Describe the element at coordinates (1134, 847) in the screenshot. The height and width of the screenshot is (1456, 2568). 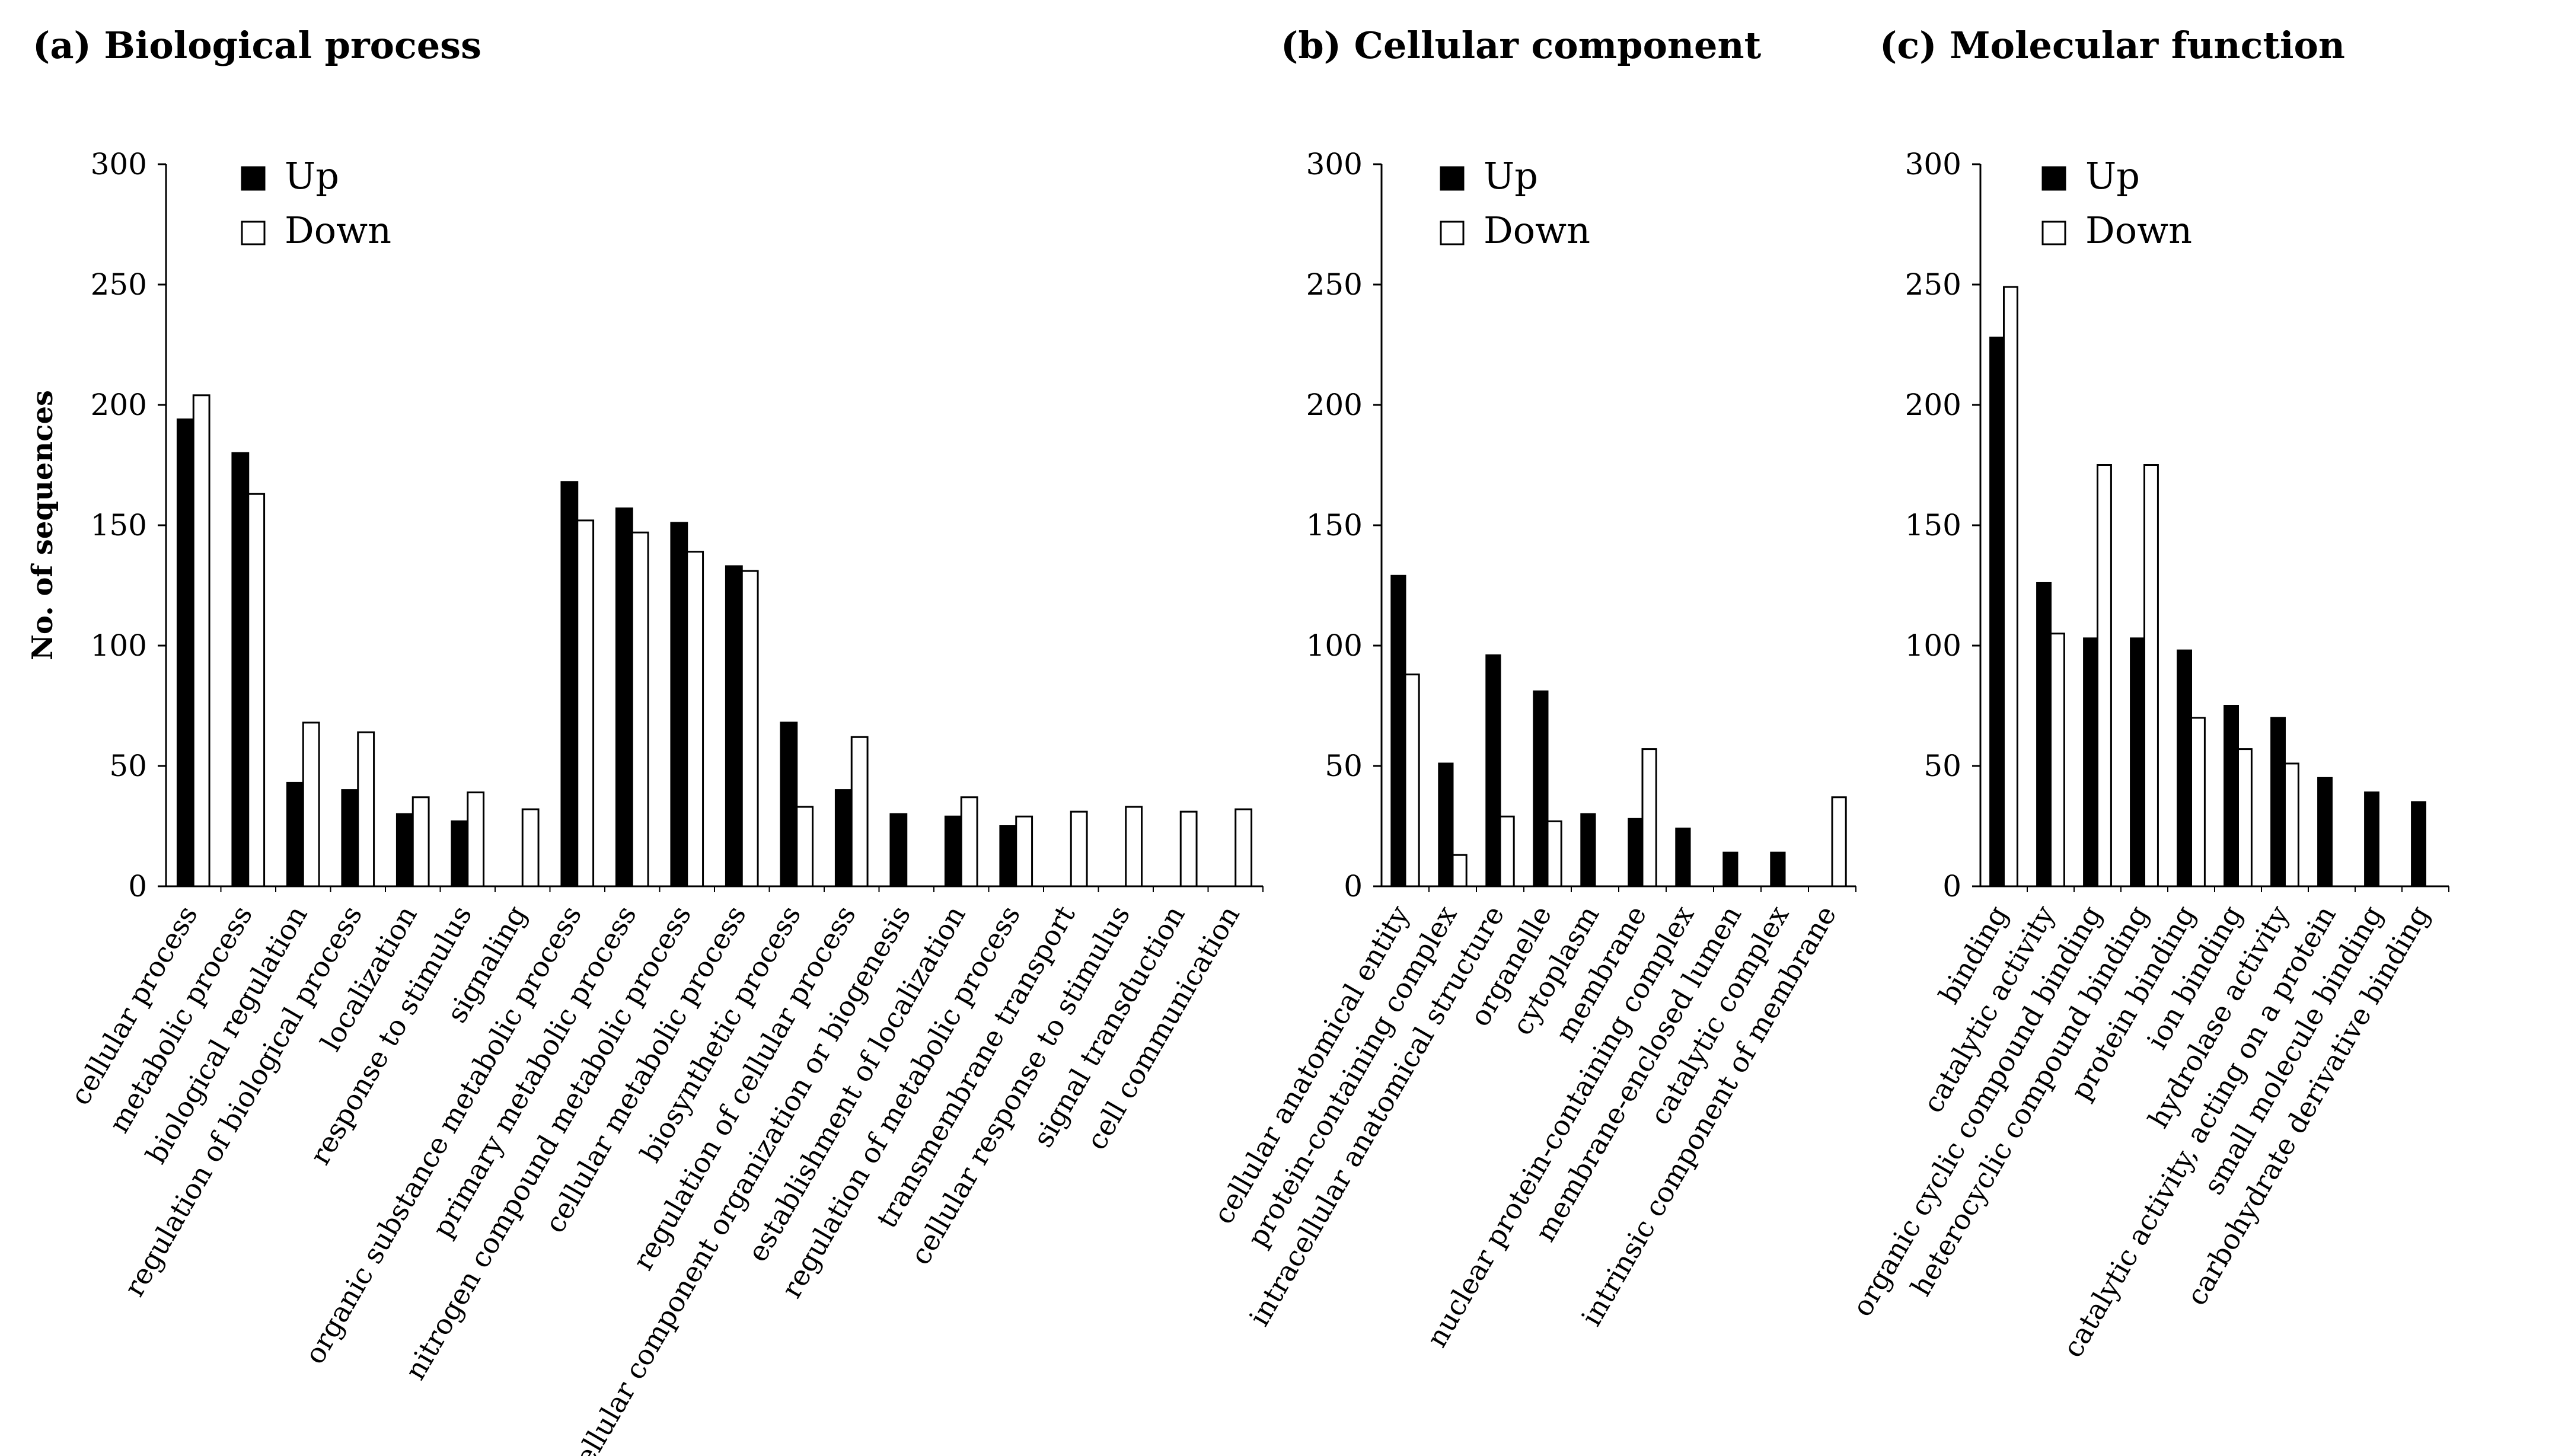
I see `bar-down-cellular-response-to-stimulus` at that location.